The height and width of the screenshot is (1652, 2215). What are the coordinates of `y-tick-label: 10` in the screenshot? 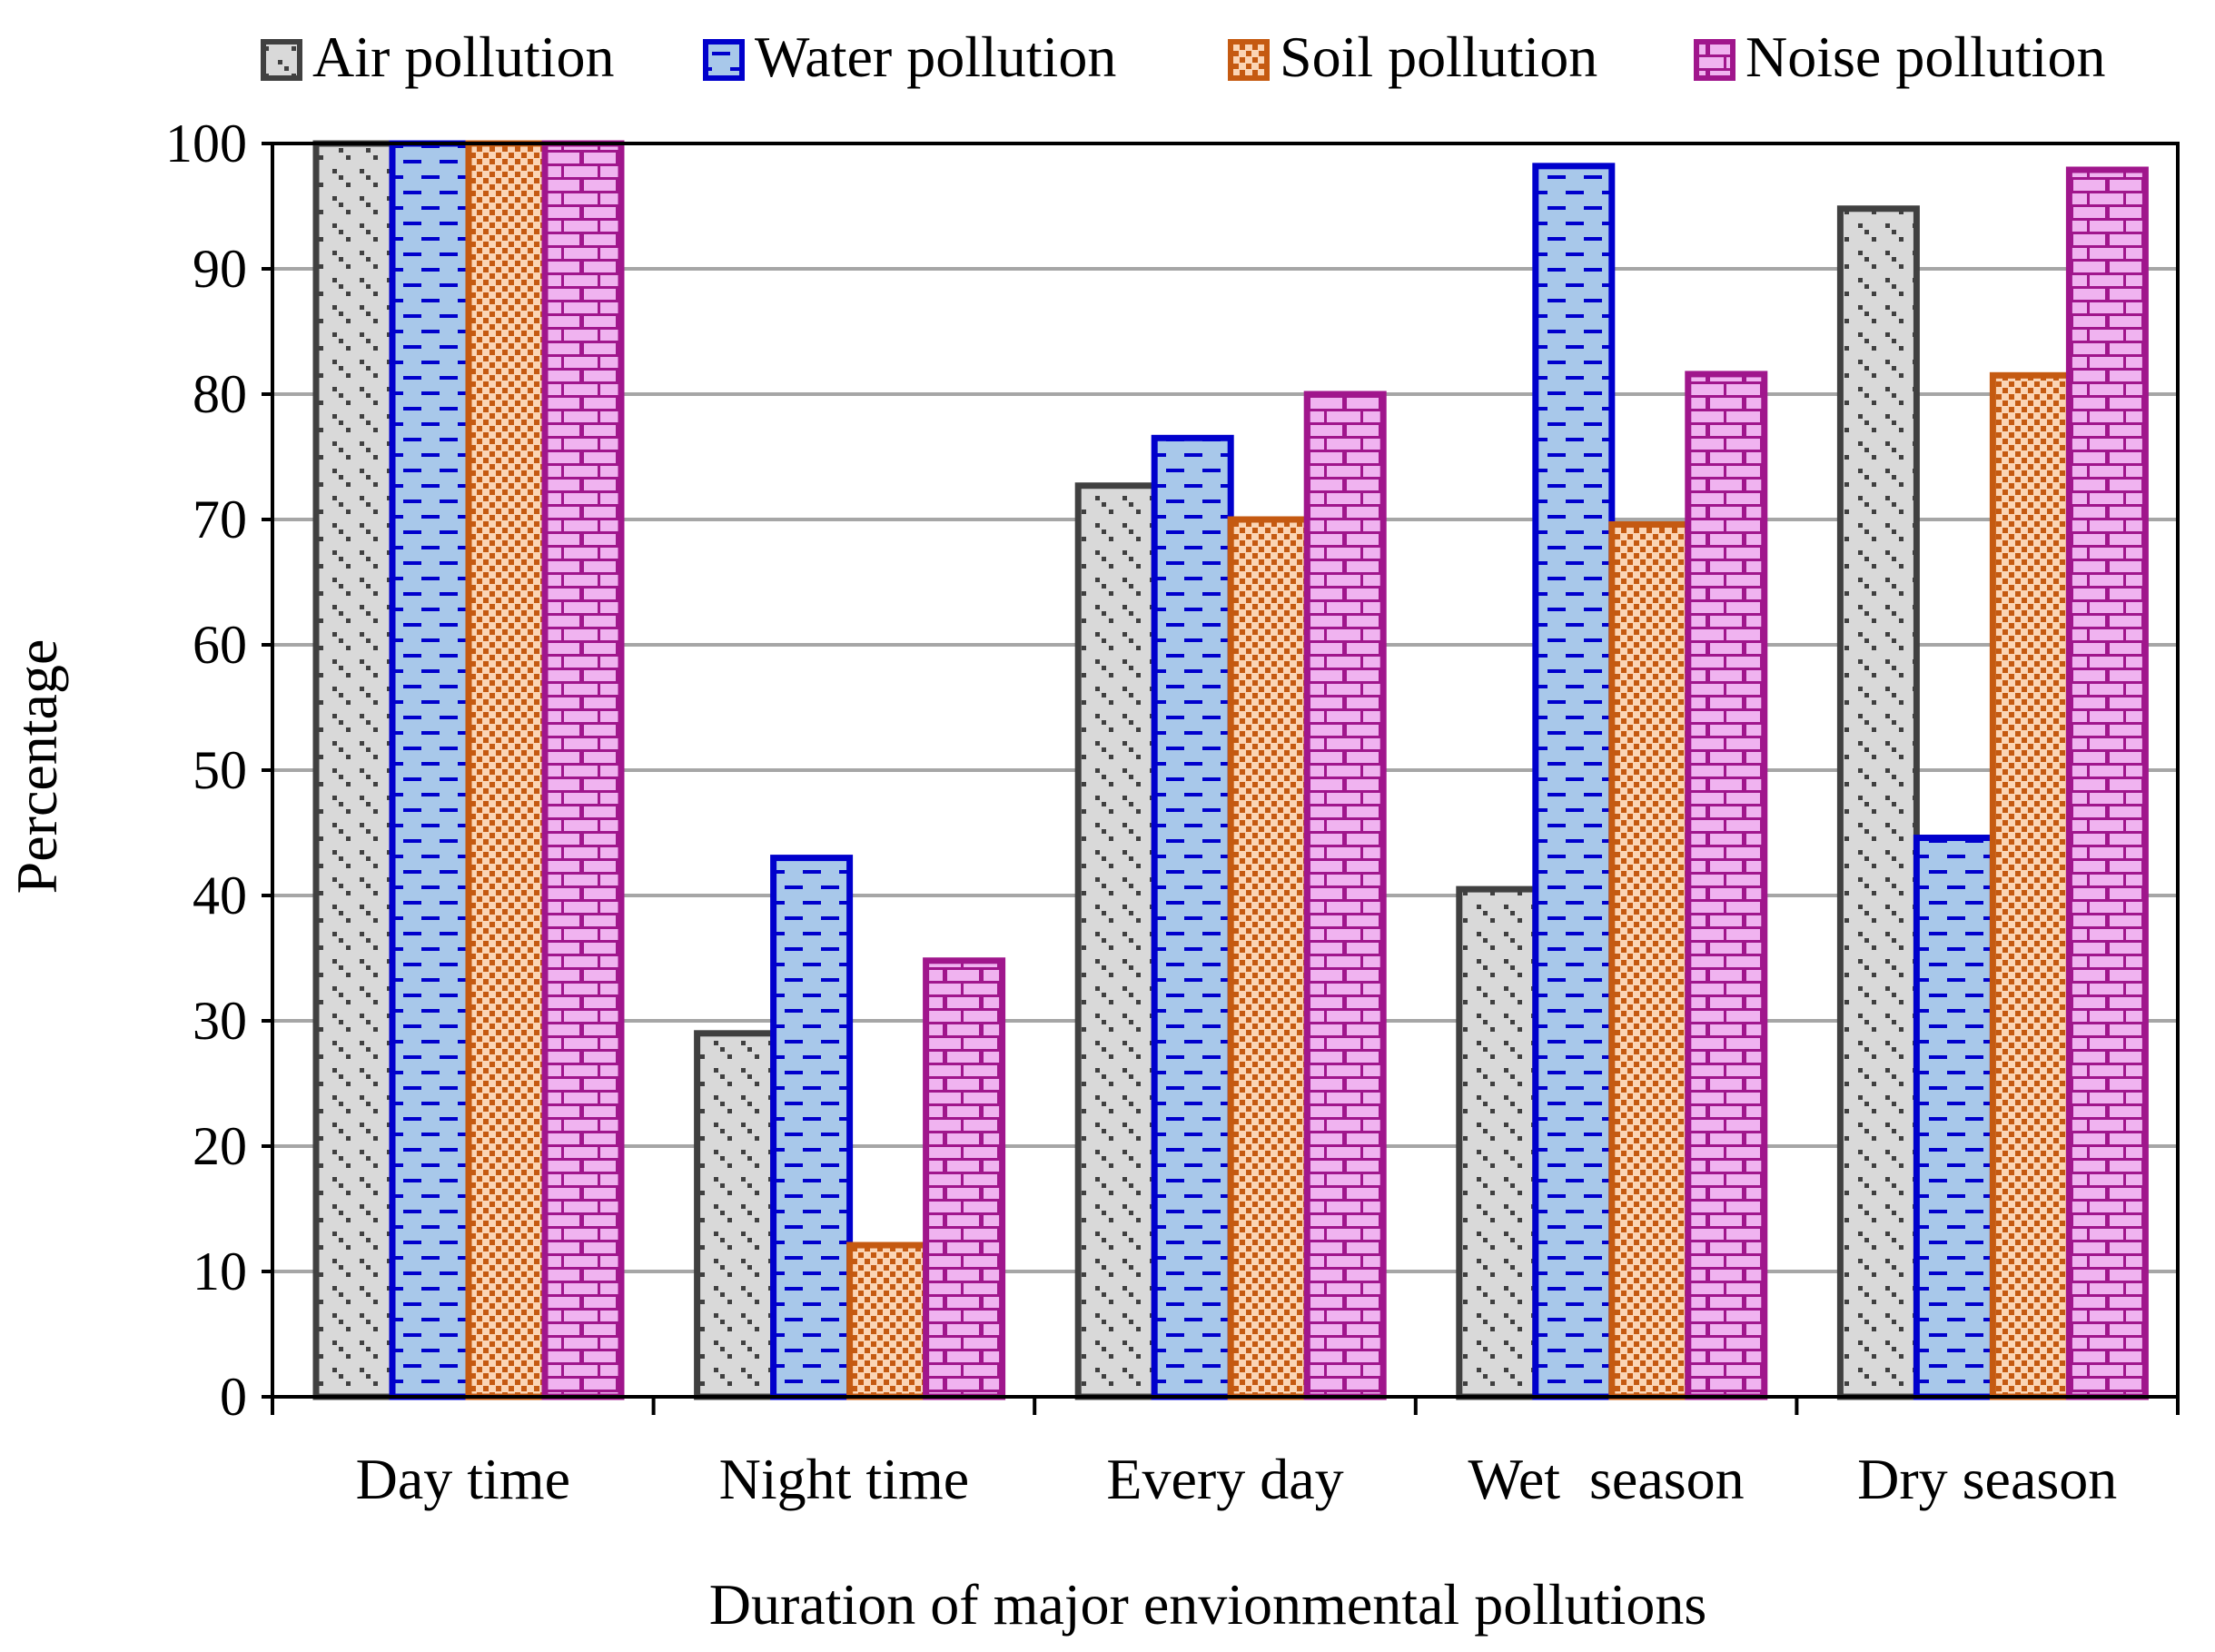 It's located at (220, 1271).